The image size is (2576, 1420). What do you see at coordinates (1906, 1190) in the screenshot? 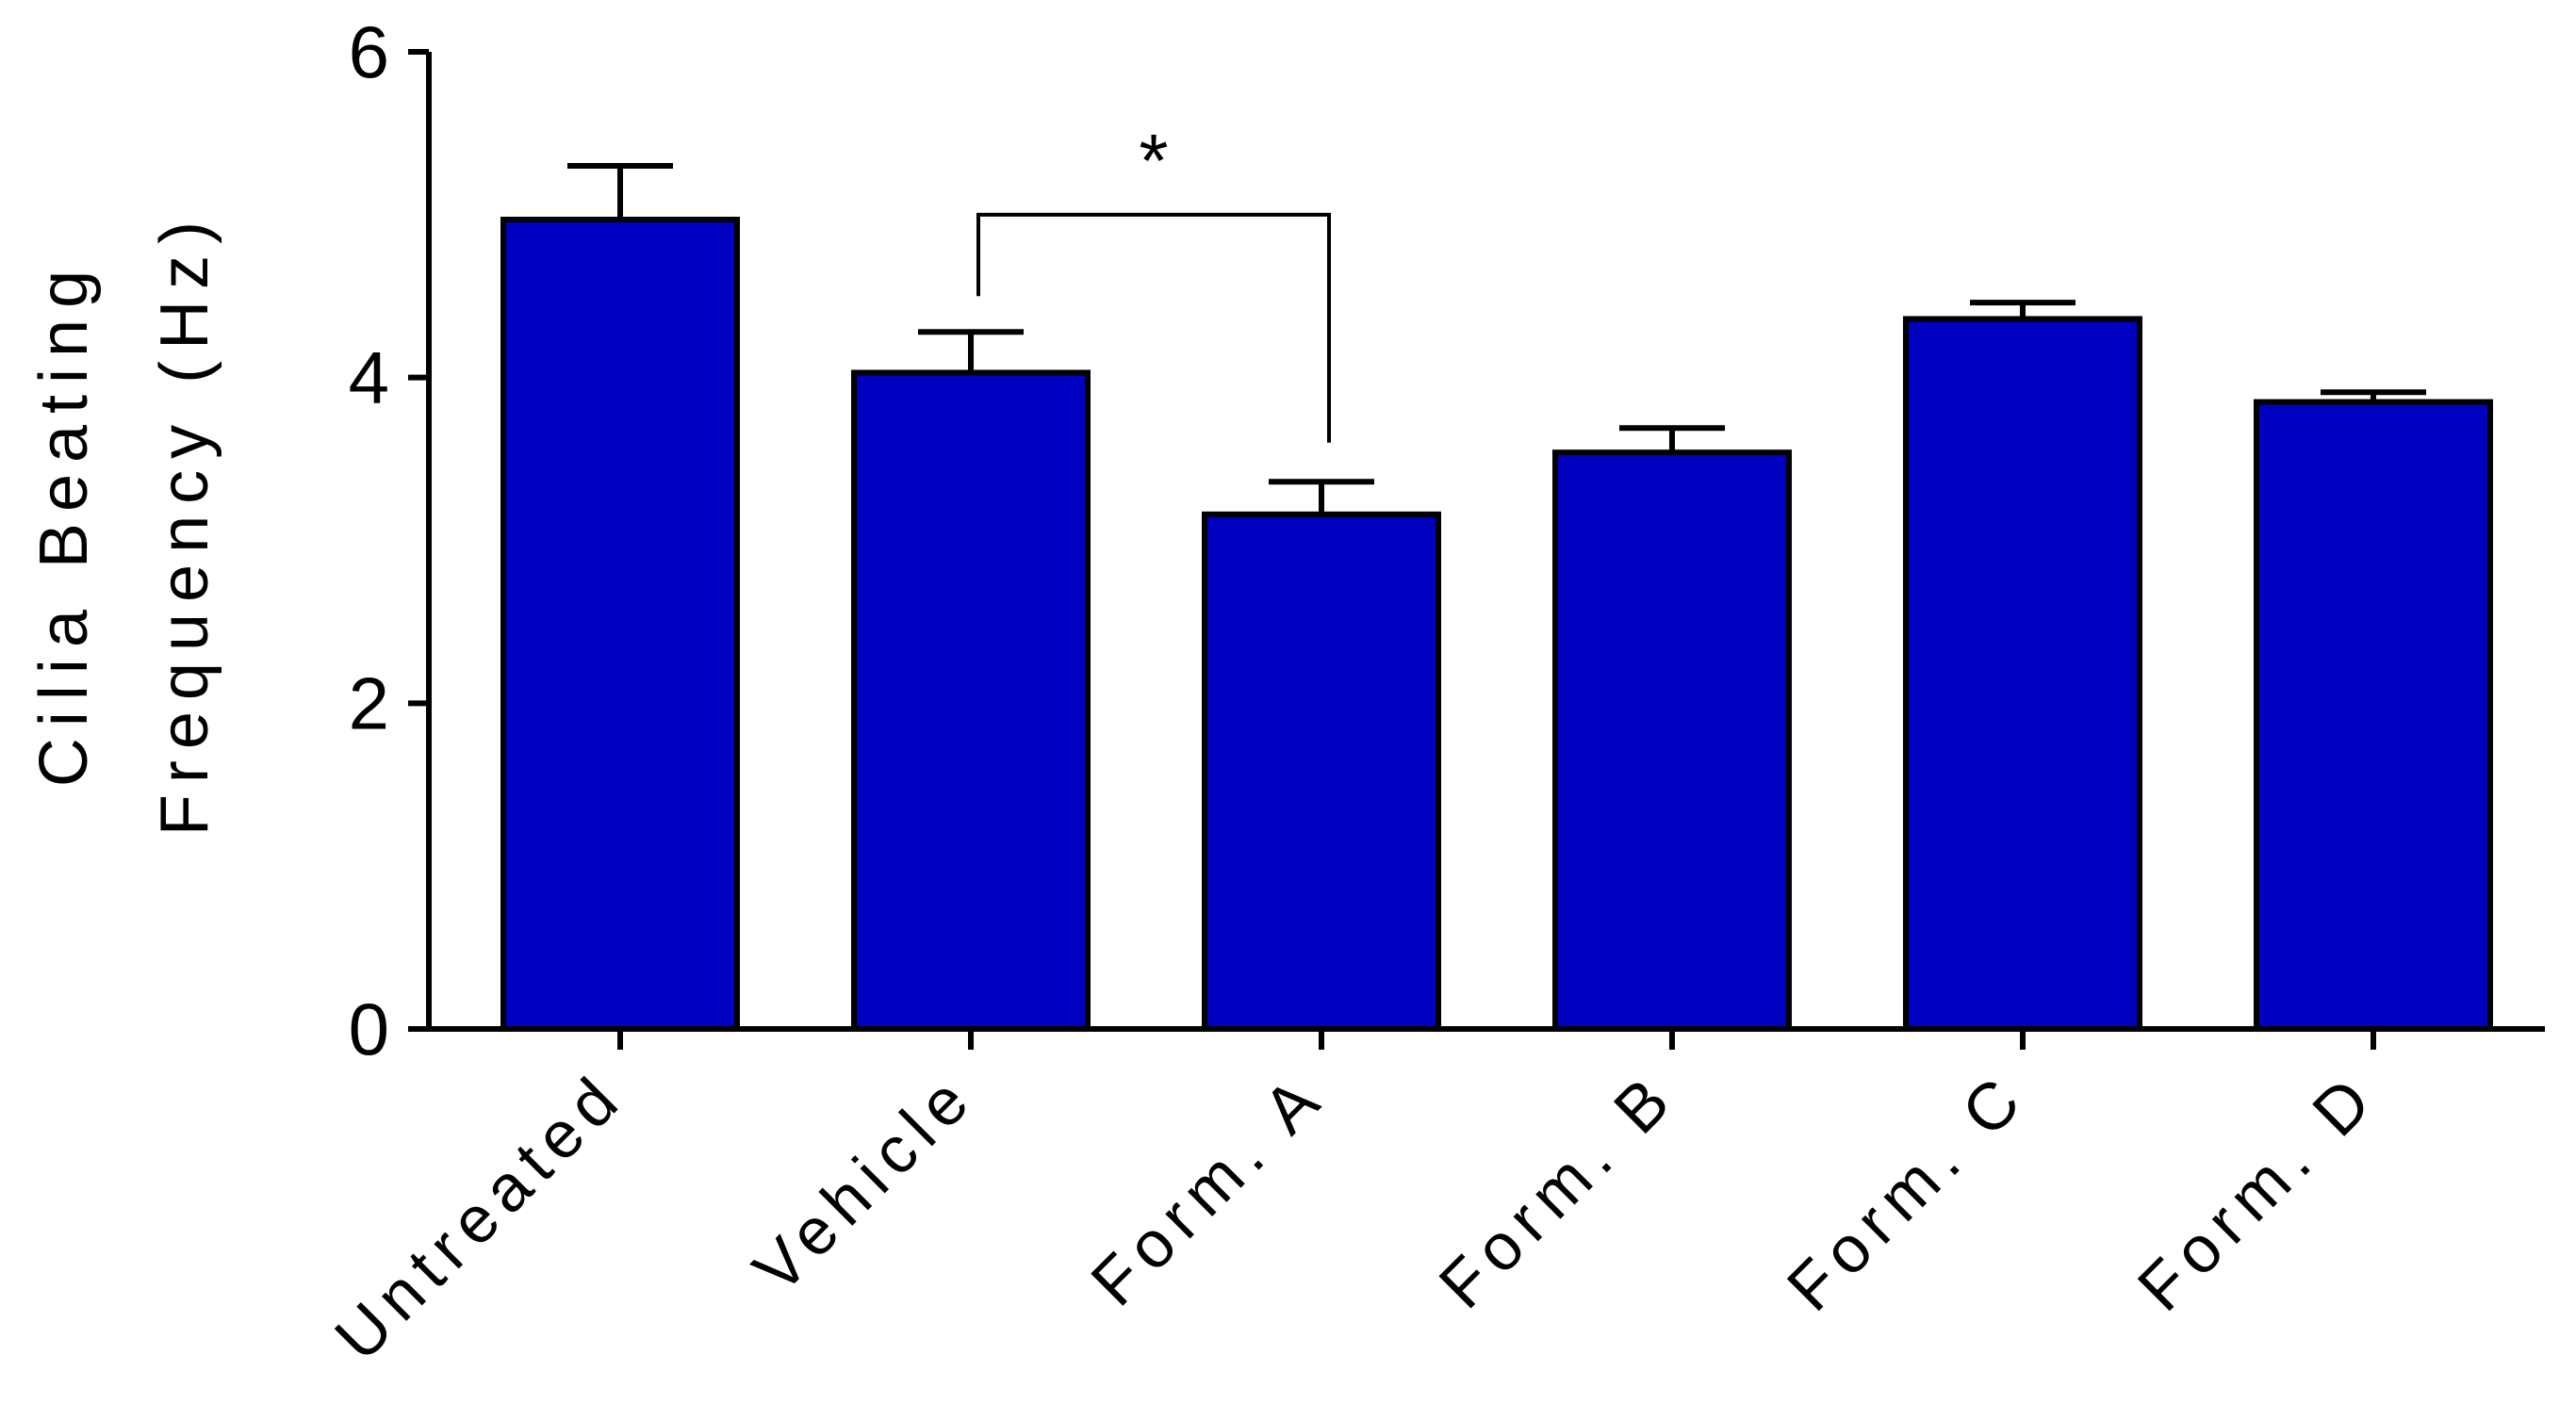
I see `x-tick-label: Form. C` at bounding box center [1906, 1190].